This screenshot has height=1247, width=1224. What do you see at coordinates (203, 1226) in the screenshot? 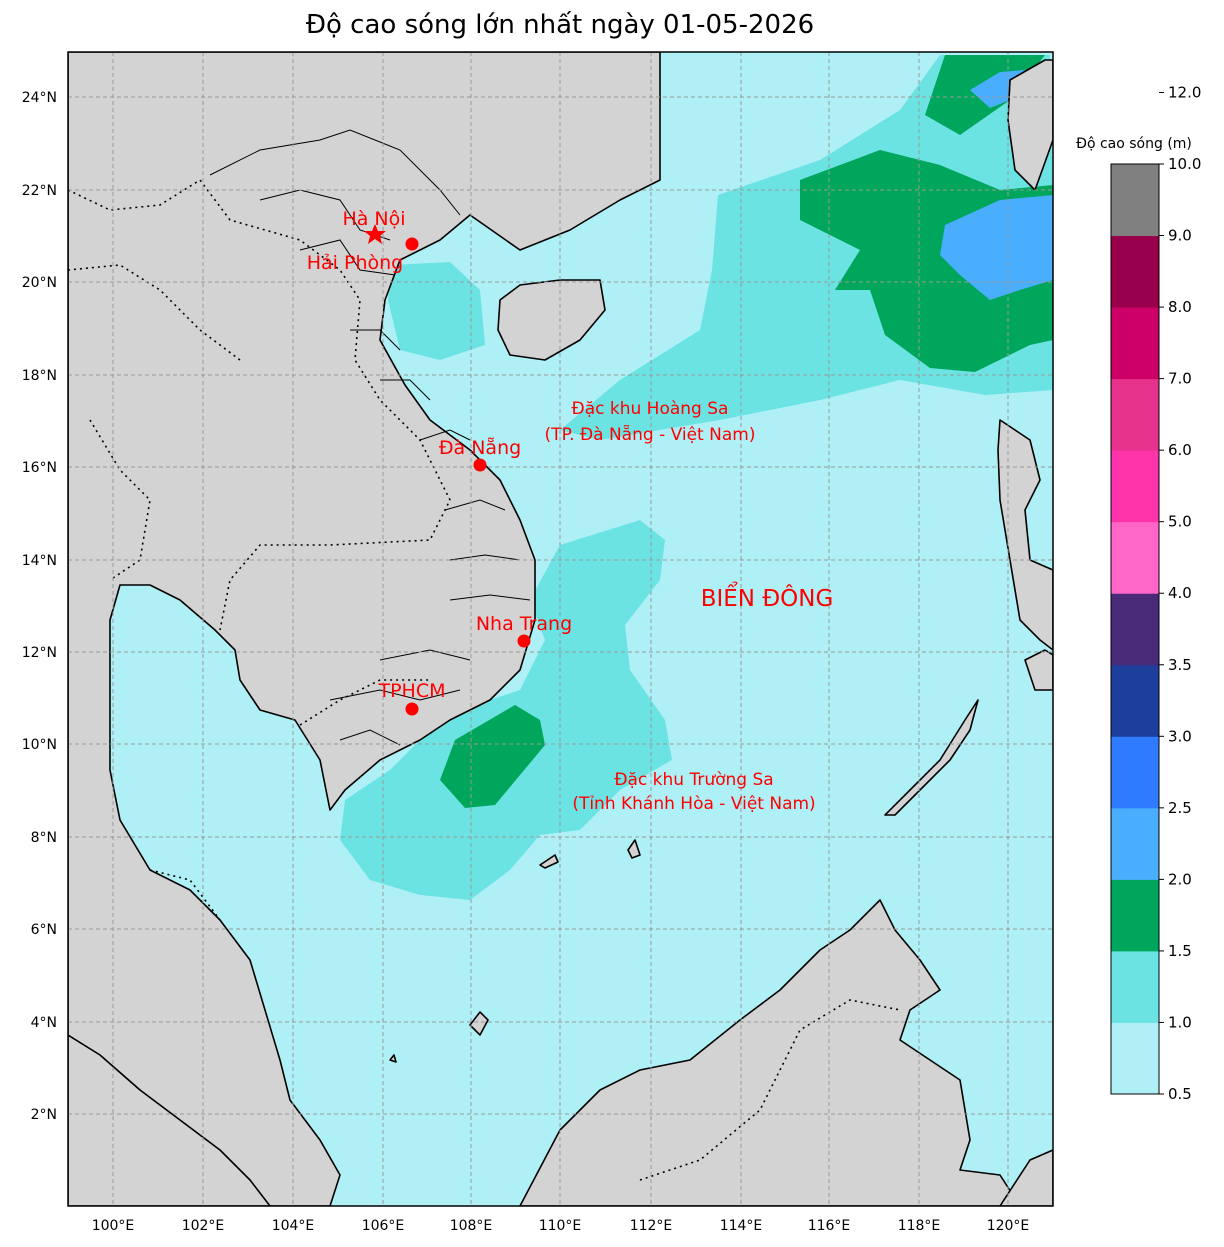
I see `x-tick: 102°E` at bounding box center [203, 1226].